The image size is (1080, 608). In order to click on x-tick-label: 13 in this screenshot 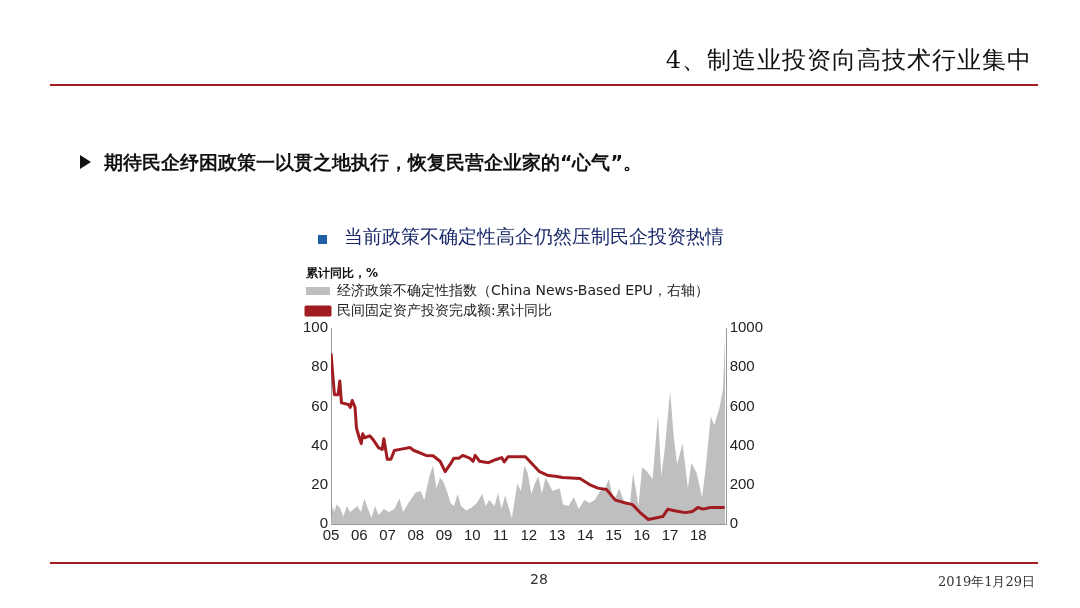, I will do `click(557, 535)`.